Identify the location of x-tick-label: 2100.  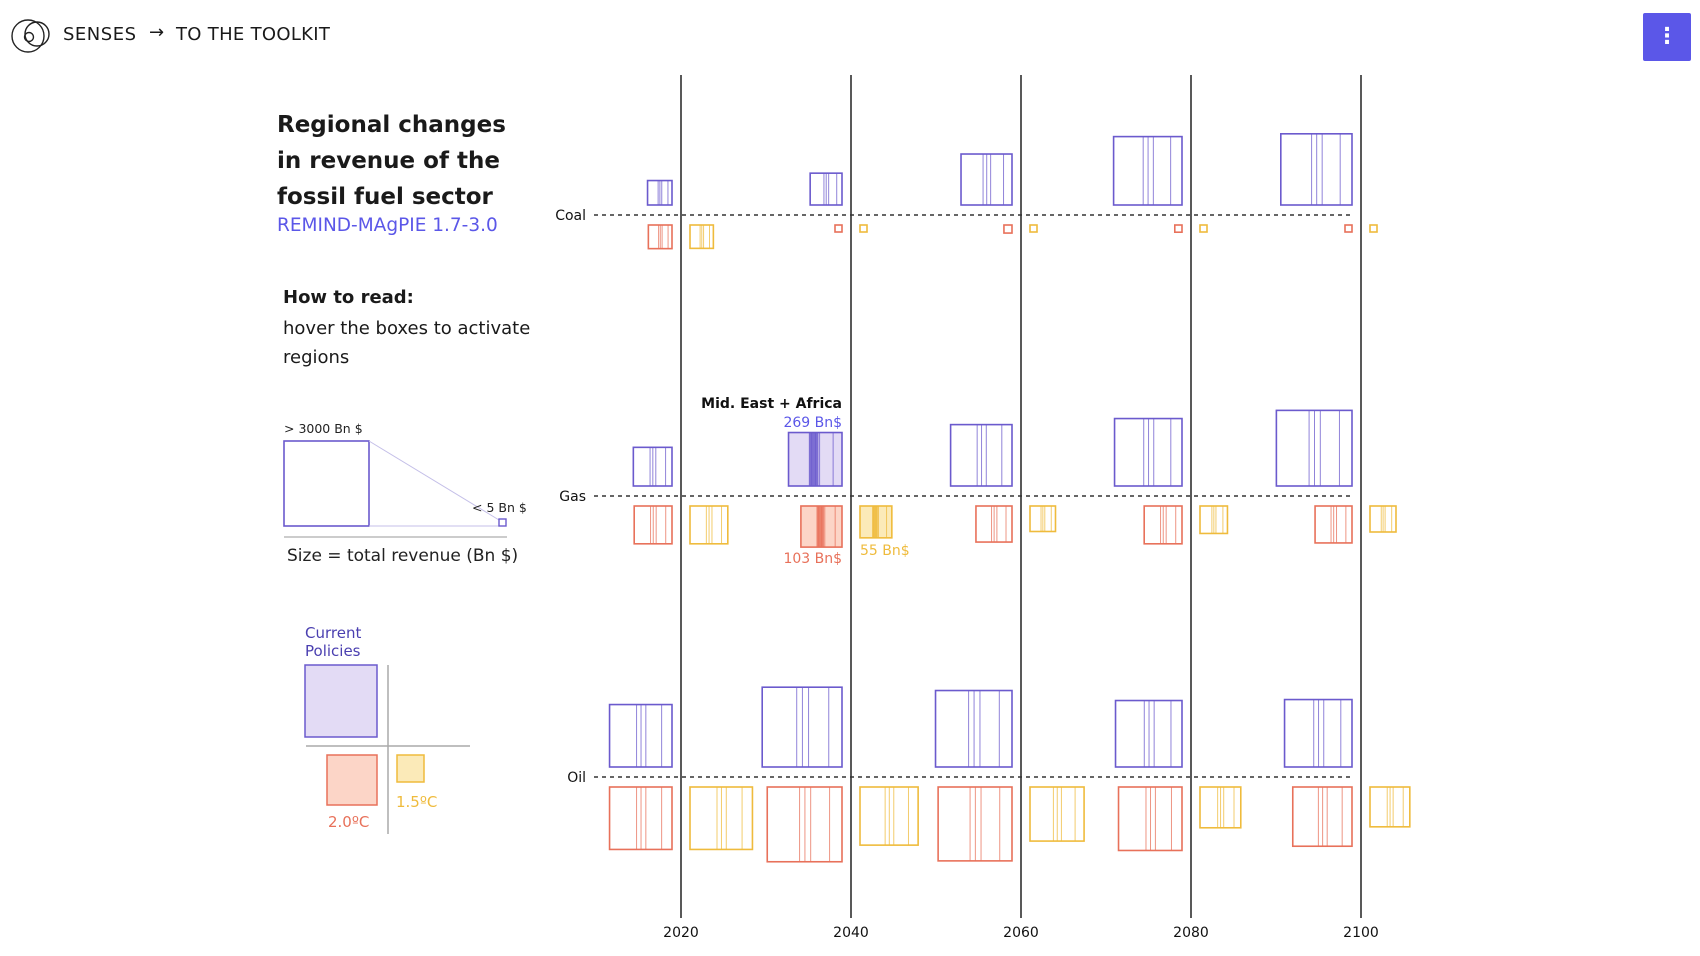
(1361, 933).